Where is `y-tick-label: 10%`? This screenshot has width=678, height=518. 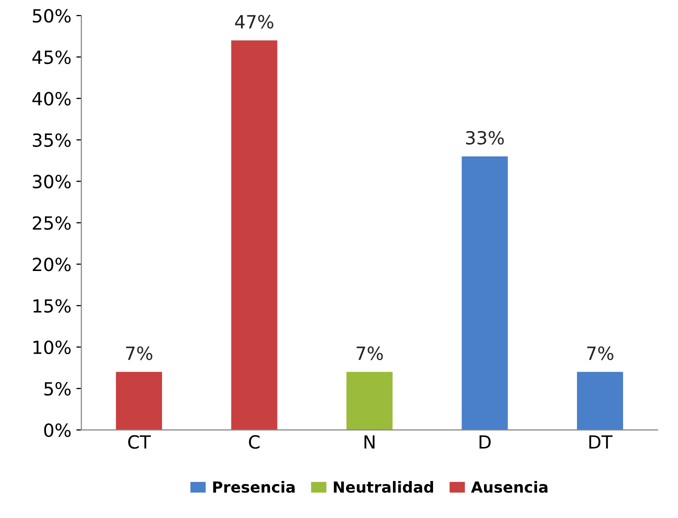 y-tick-label: 10% is located at coordinates (52, 347).